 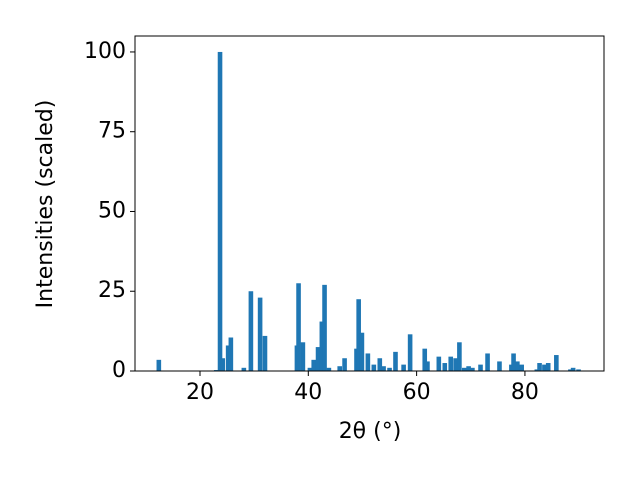 What do you see at coordinates (417, 392) in the screenshot?
I see `x-tick-label: 60` at bounding box center [417, 392].